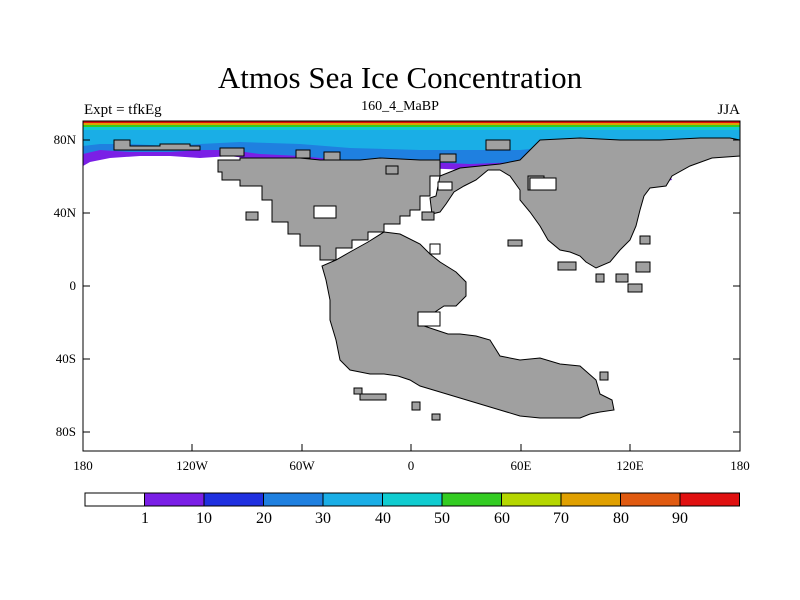 This screenshot has width=800, height=600. I want to click on lon-label: 120W, so click(192, 465).